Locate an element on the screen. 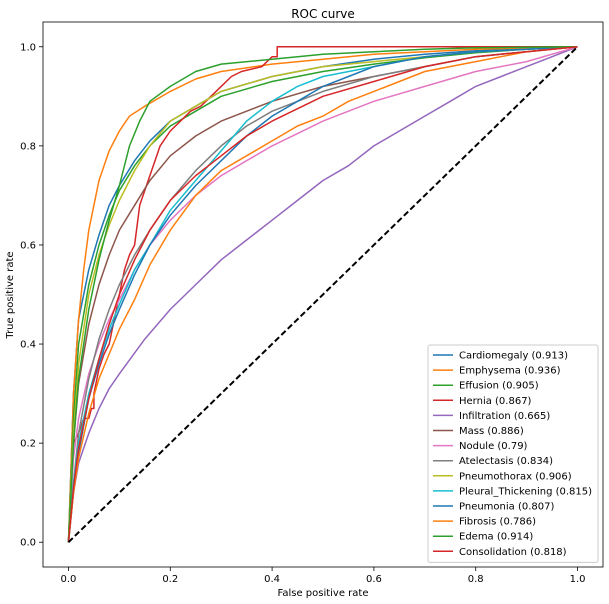  legend-label: Pleural_Thickening (0.815) is located at coordinates (525, 491).